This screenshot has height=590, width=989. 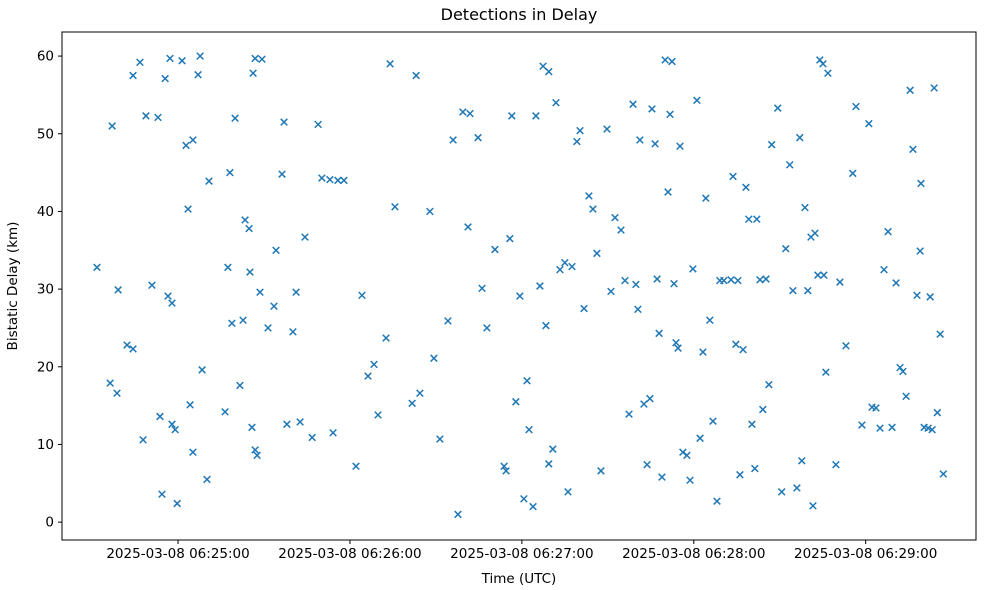 What do you see at coordinates (45, 134) in the screenshot?
I see `y-tick-label: 50` at bounding box center [45, 134].